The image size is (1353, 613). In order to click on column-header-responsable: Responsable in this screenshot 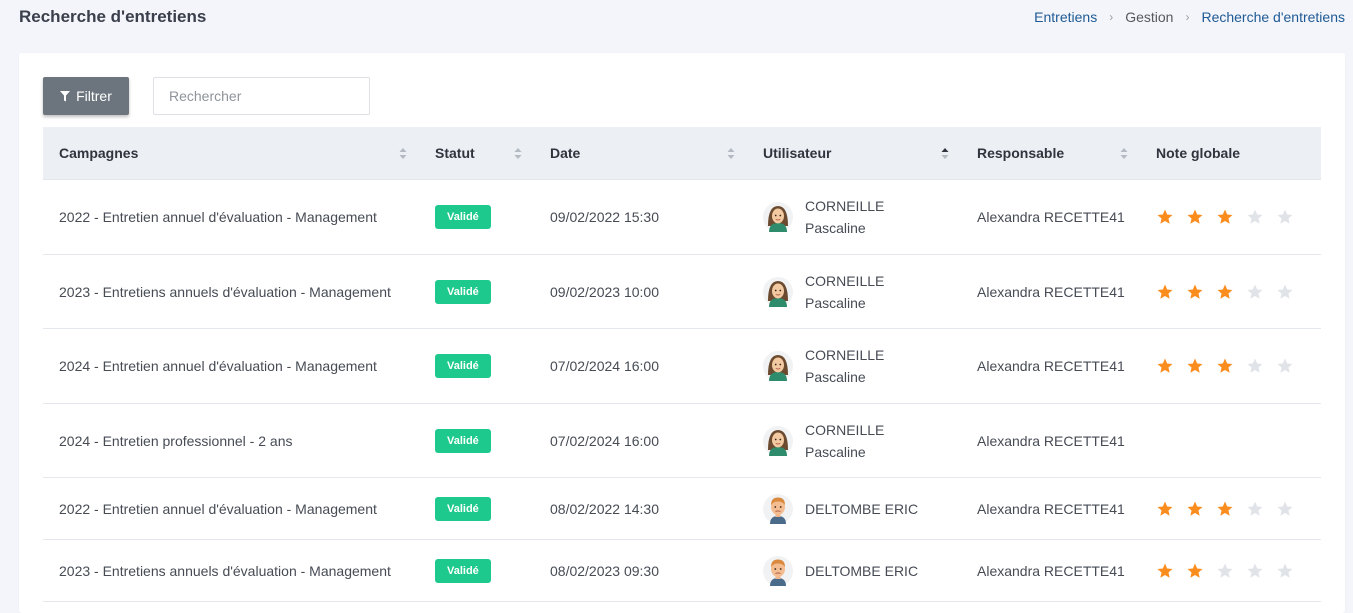, I will do `click(1050, 153)`.